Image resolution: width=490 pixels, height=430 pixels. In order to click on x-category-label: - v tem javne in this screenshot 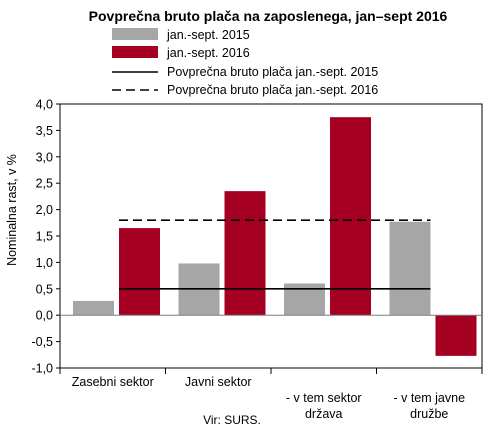, I will do `click(429, 398)`.